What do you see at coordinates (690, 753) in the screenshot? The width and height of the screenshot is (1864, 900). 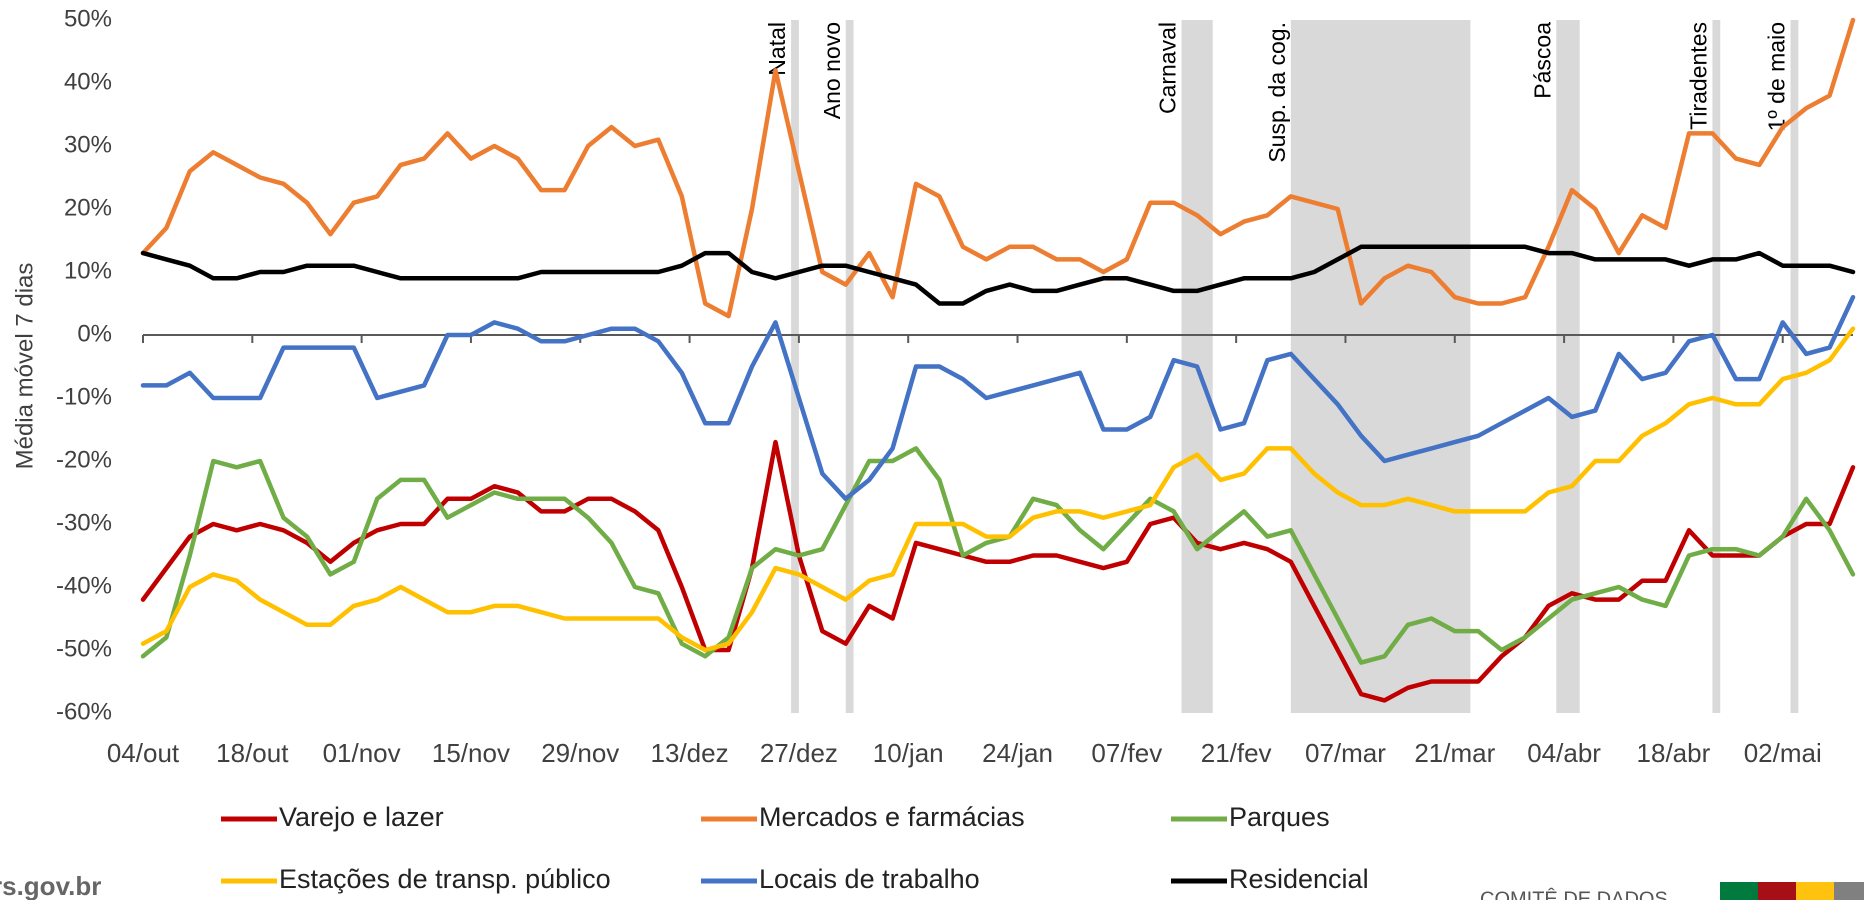 I see `x-tick-label: 13/dez` at bounding box center [690, 753].